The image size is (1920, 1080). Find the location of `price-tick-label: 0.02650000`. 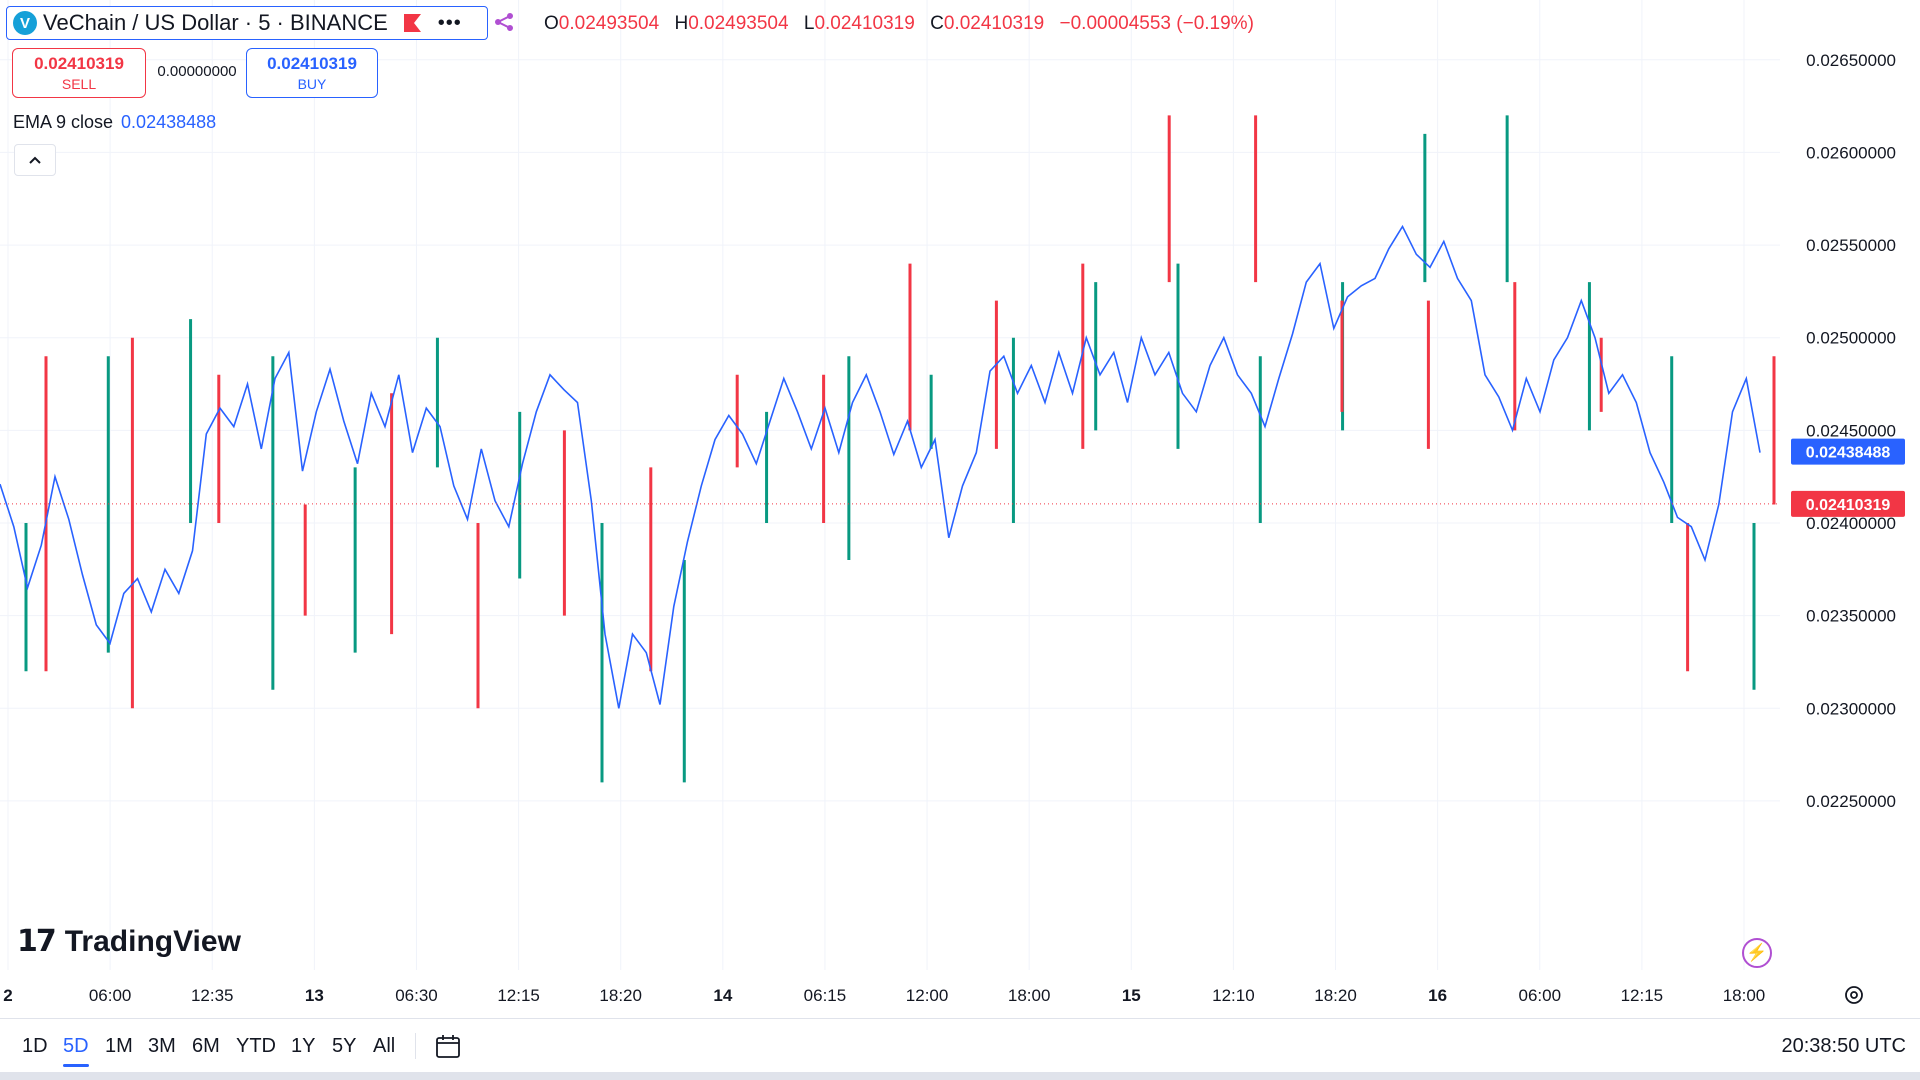

price-tick-label: 0.02650000 is located at coordinates (1851, 60).